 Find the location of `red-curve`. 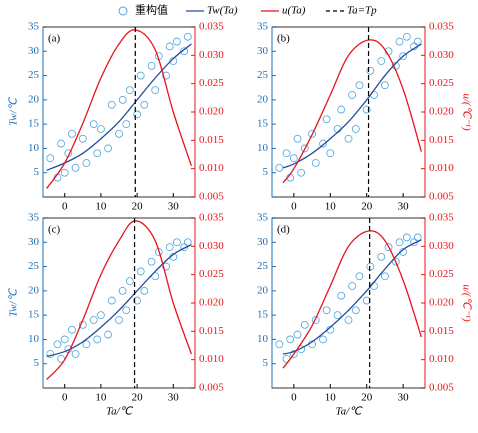

red-curve is located at coordinates (352, 299).